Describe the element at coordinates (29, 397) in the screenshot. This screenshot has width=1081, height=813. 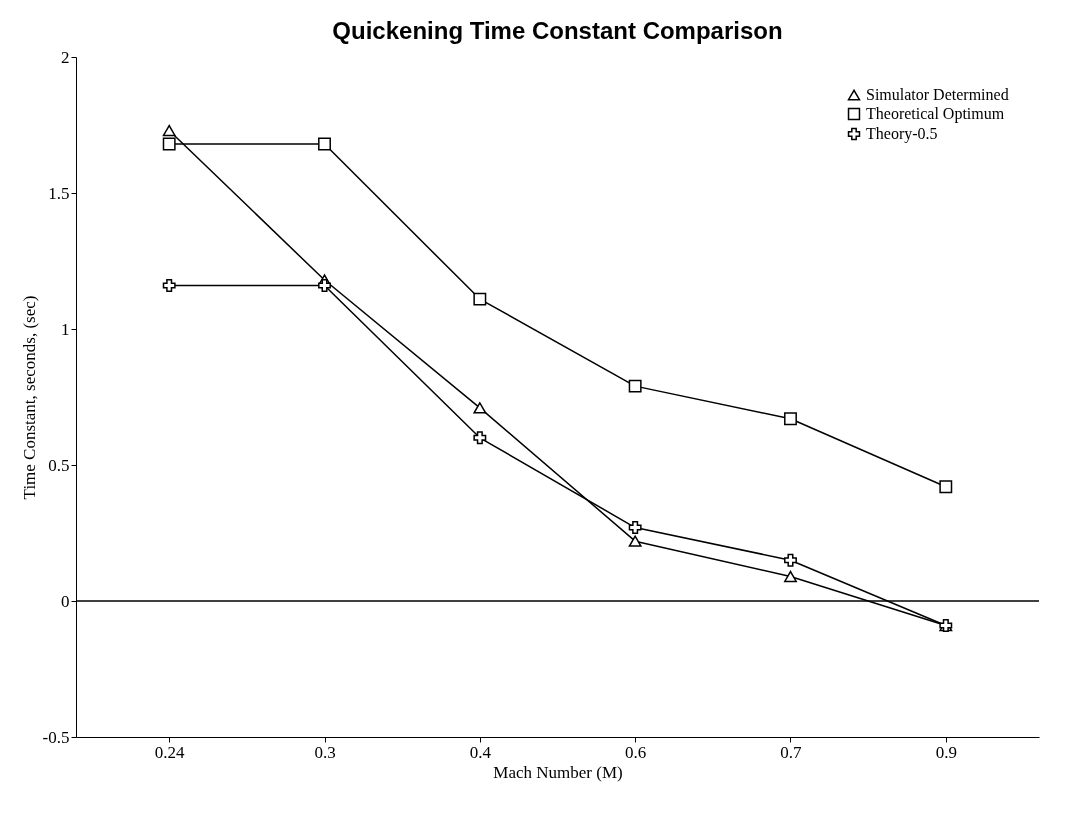
I see `y-axis-title: Time Constant, seconds, (sec)` at that location.